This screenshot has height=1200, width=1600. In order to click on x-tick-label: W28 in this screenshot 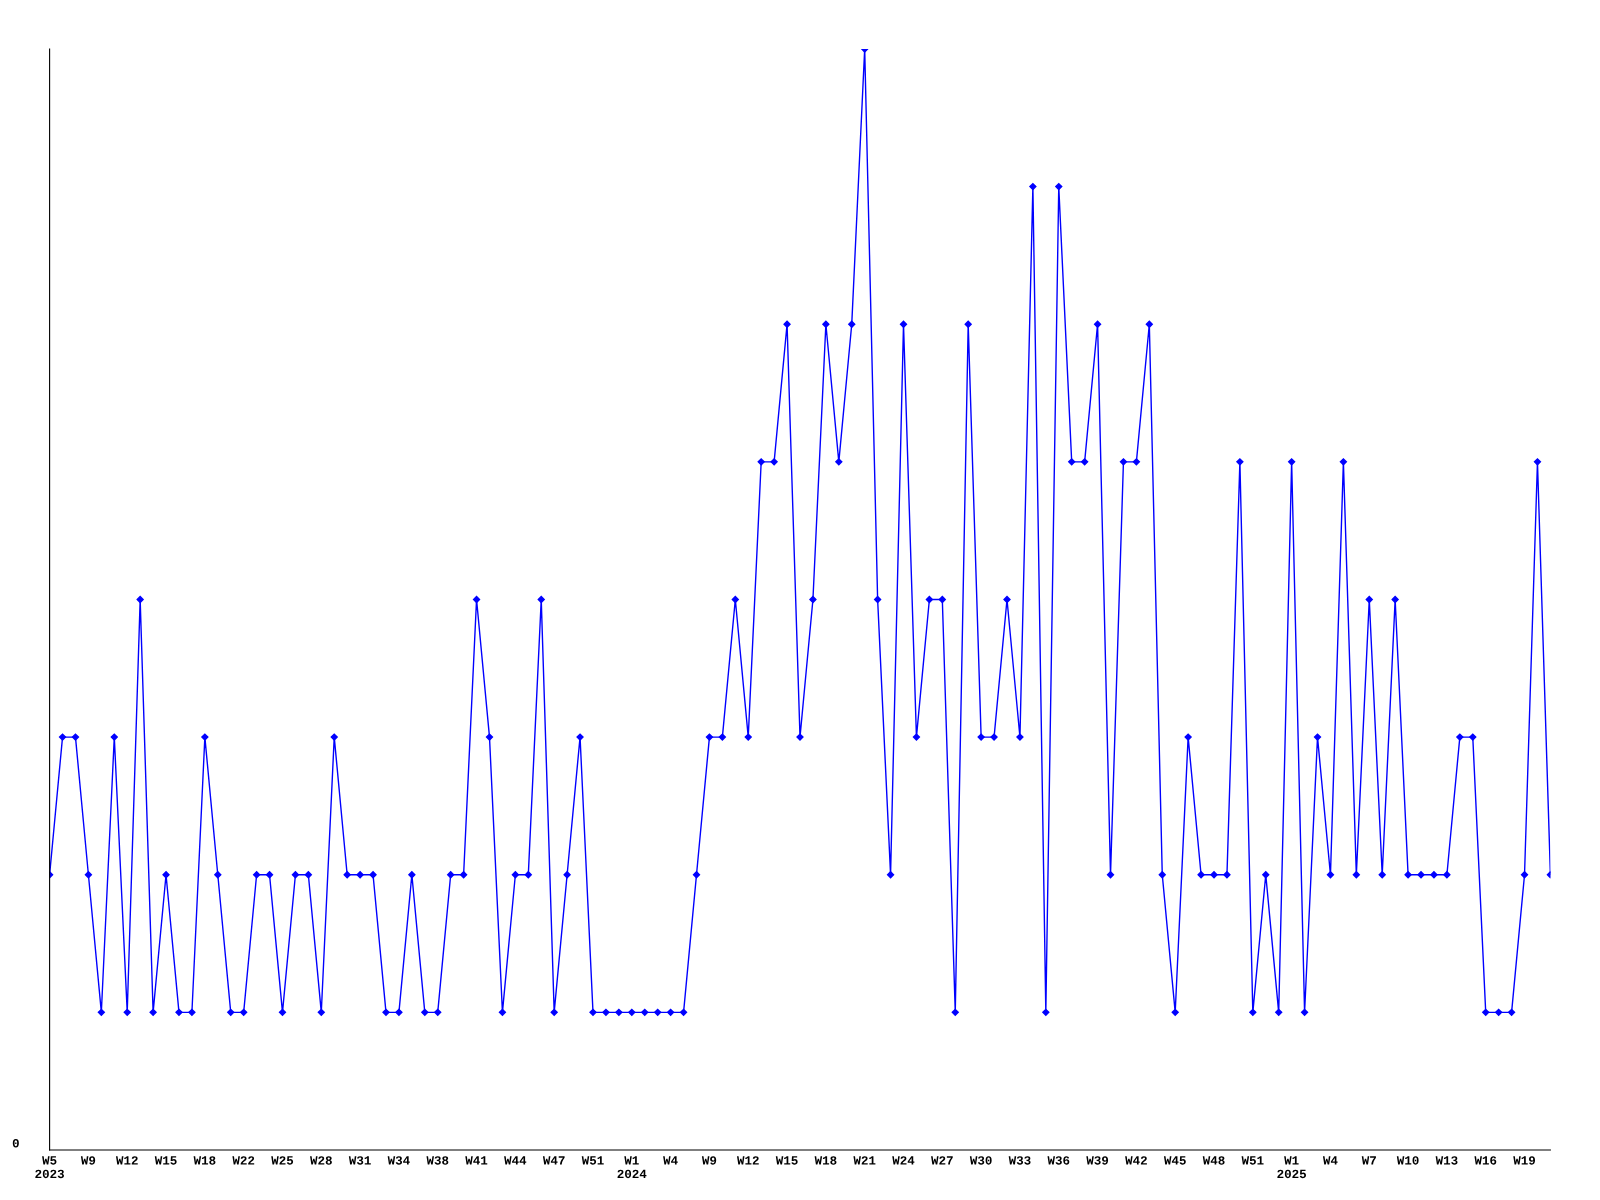, I will do `click(321, 1160)`.